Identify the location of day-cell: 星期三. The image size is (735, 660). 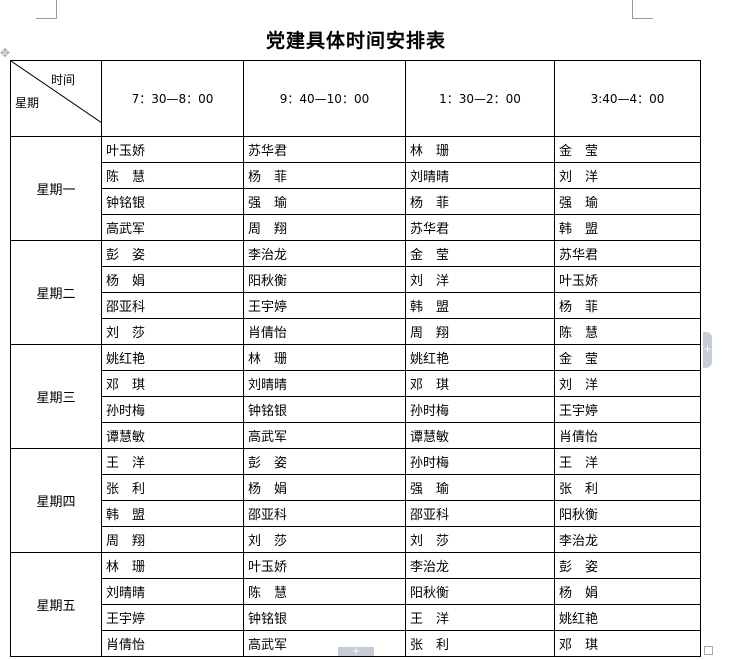
(56, 396).